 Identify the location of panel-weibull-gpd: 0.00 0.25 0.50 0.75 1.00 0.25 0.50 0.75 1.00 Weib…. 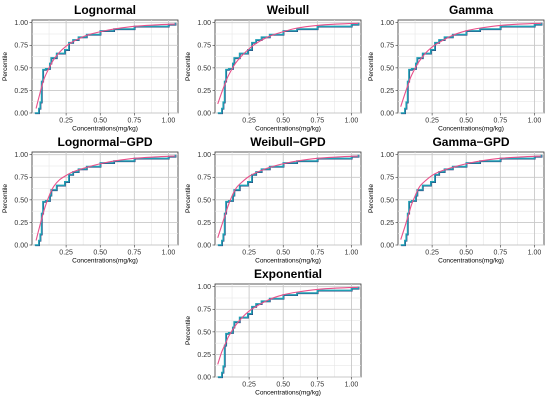
(273, 200).